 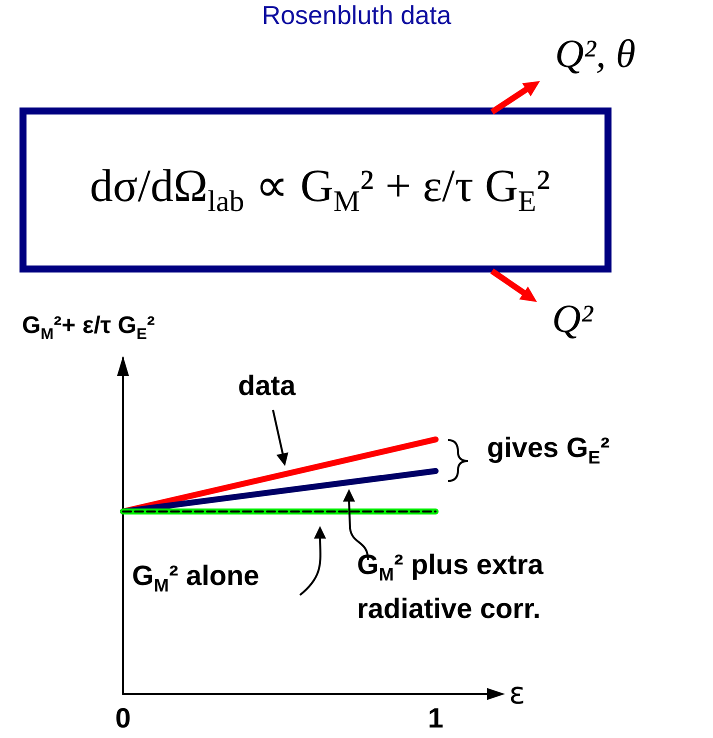 What do you see at coordinates (517, 694) in the screenshot?
I see `x-axis-title: ε` at bounding box center [517, 694].